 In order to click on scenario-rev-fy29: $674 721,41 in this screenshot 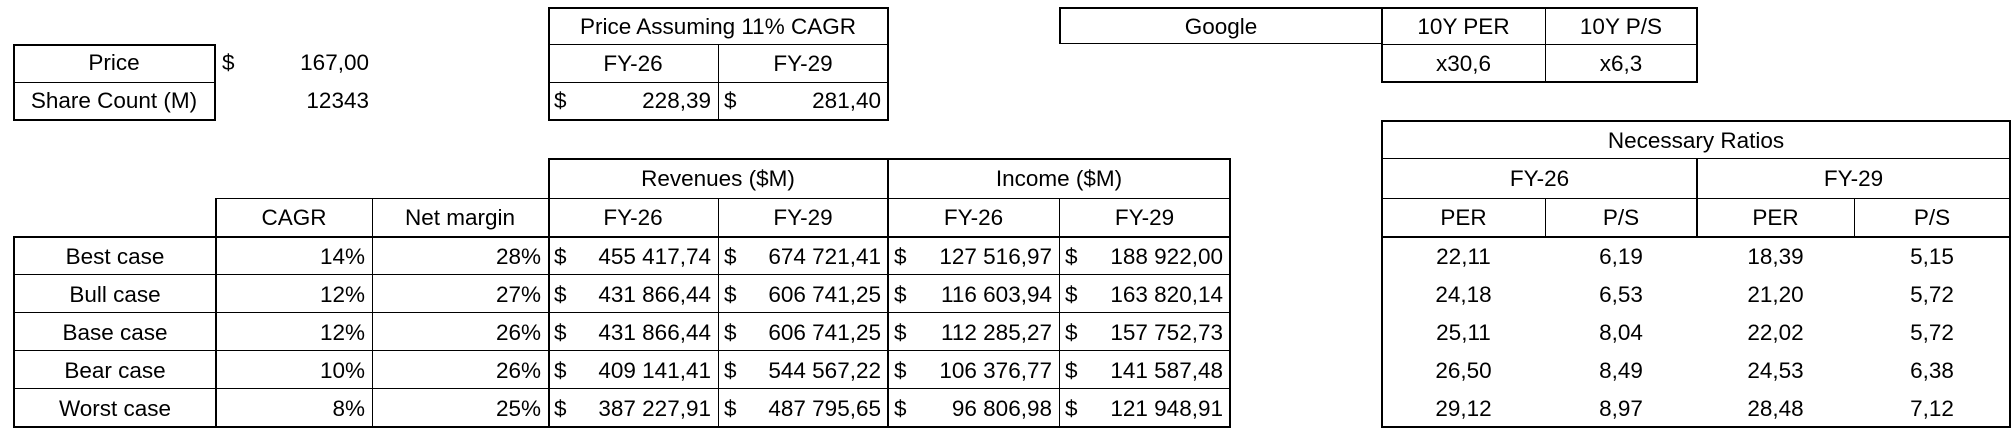, I will do `click(803, 257)`.